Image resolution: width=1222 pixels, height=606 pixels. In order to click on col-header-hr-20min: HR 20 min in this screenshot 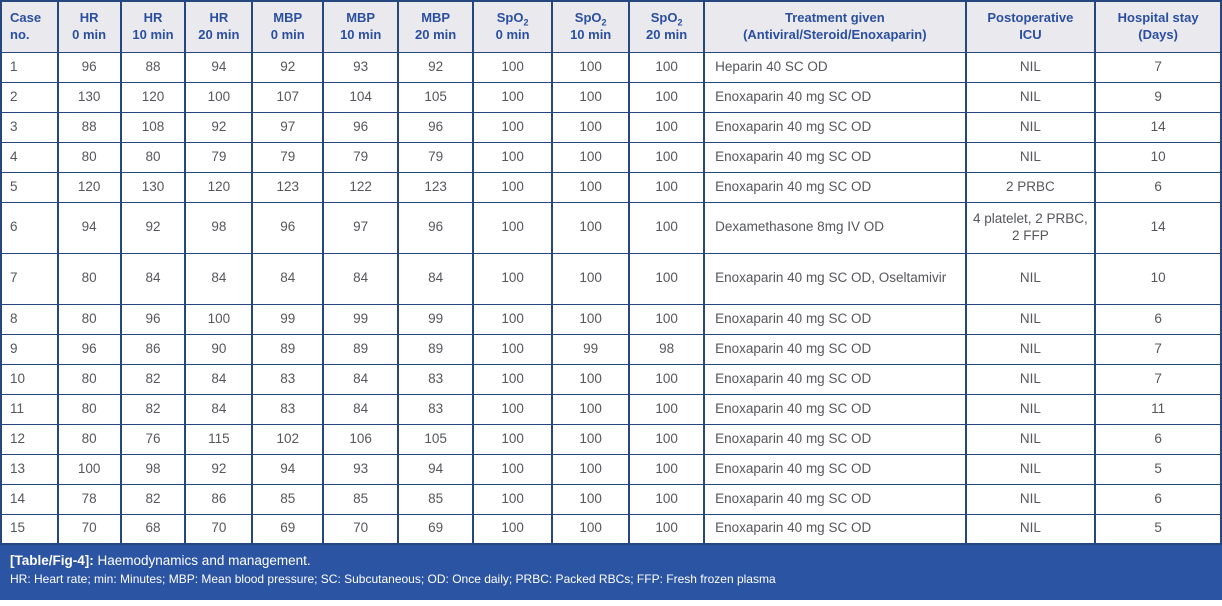, I will do `click(219, 26)`.